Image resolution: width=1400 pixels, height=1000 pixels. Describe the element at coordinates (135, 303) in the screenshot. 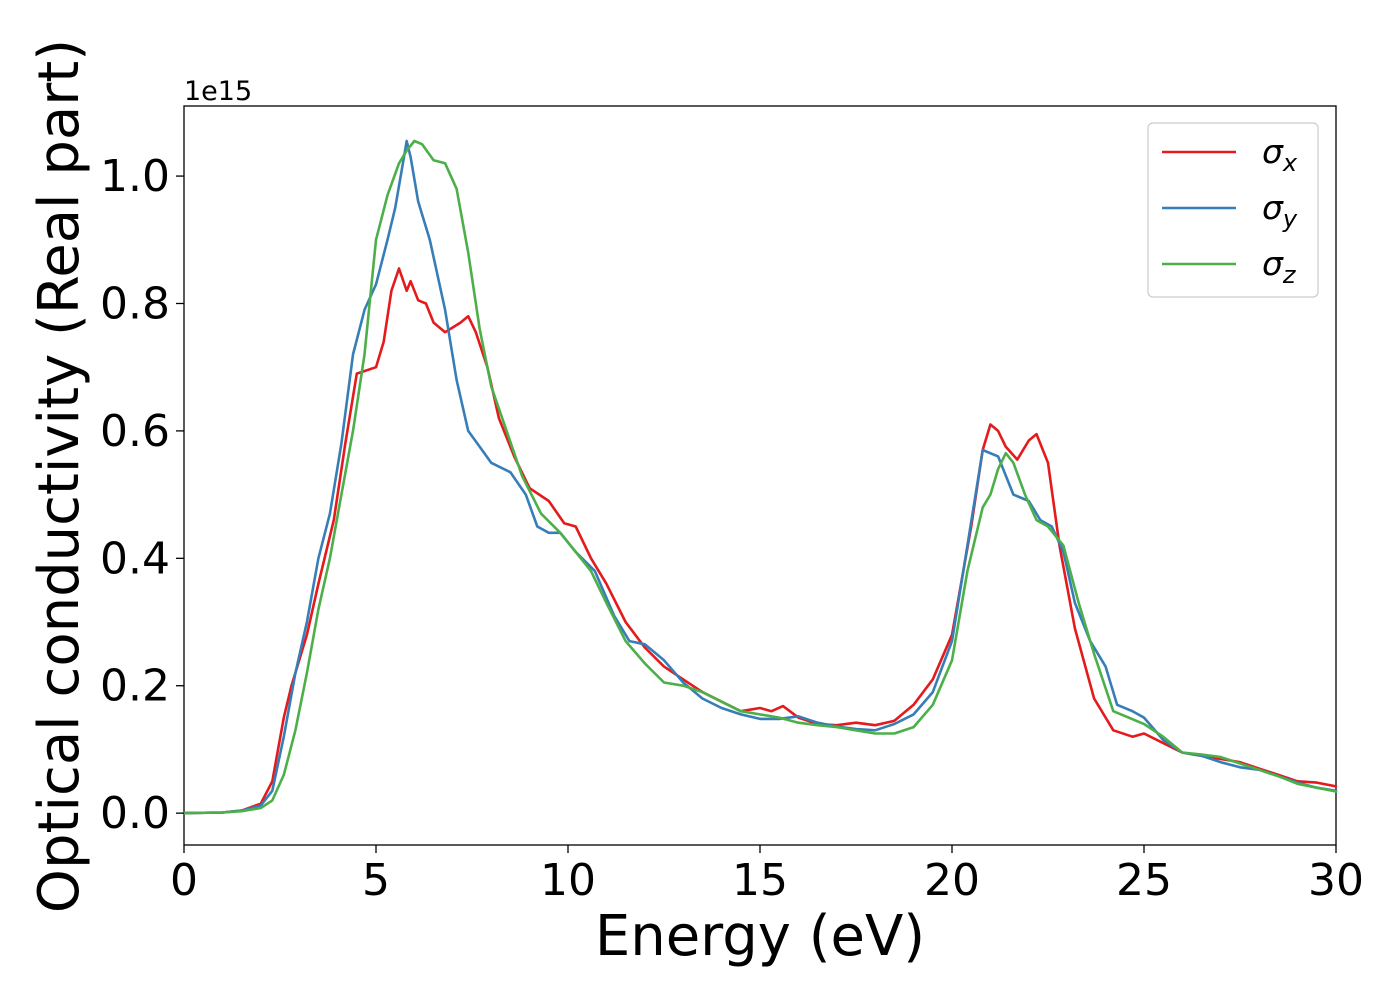

I see `y-tick-label: 0.8` at that location.